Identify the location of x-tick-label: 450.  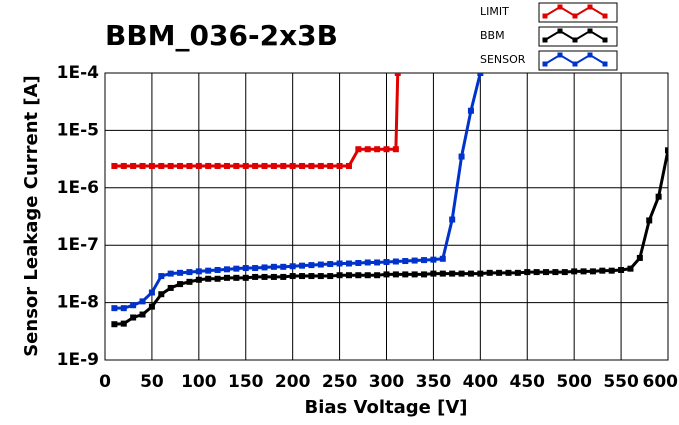
(528, 382).